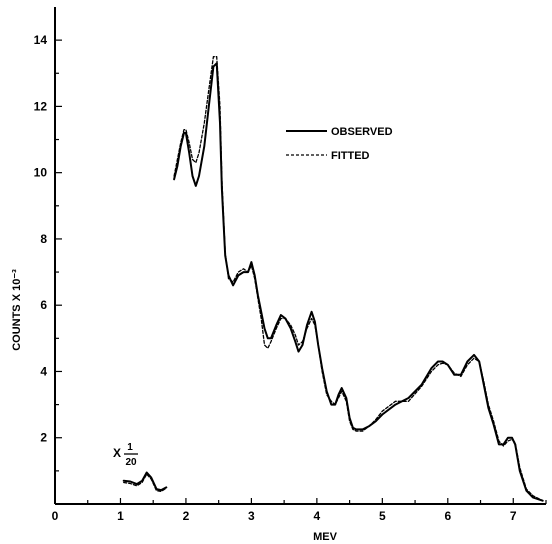  Describe the element at coordinates (17, 310) in the screenshot. I see `y-axis-title: COUNTS X 10⁻³` at that location.